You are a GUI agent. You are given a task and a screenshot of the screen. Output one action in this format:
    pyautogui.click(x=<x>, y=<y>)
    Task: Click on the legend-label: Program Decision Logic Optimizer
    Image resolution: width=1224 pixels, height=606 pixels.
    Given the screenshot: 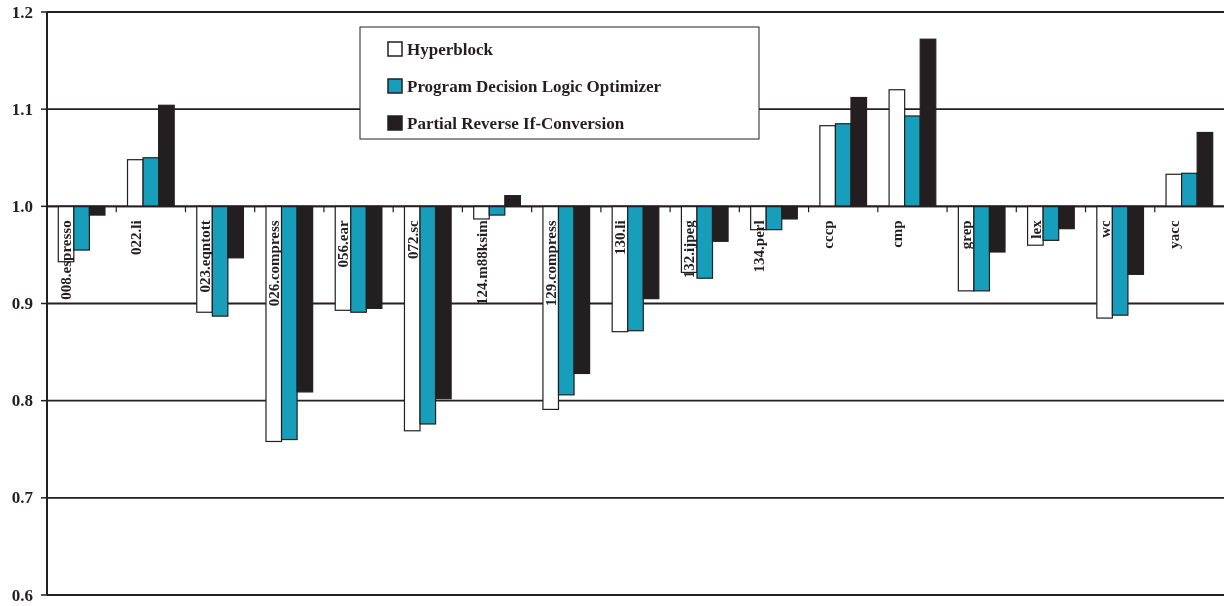 What is the action you would take?
    pyautogui.click(x=534, y=86)
    